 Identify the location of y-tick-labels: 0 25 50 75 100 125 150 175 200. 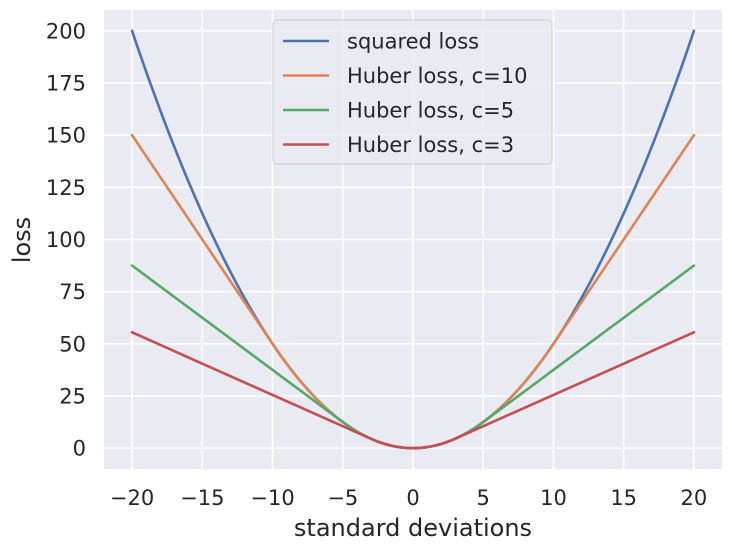
(66, 239).